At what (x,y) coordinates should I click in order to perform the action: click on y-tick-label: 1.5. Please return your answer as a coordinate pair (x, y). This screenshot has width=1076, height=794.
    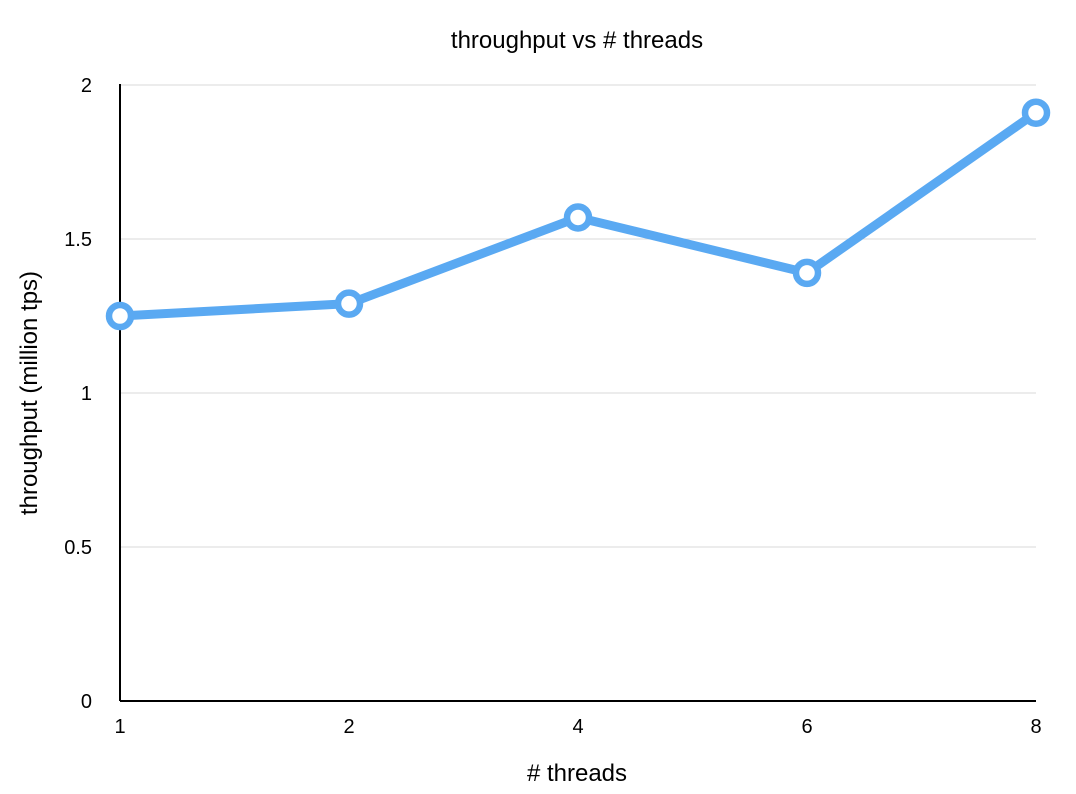
    Looking at the image, I should click on (78, 240).